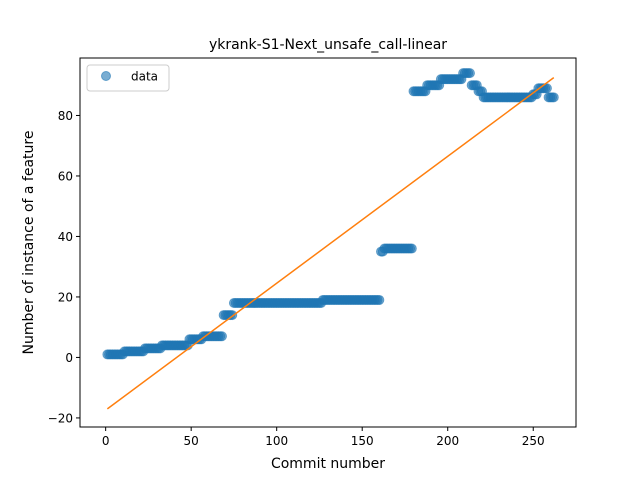 The width and height of the screenshot is (640, 480). I want to click on chart-title: ykrank-S1-Next_unsafe_call-linear, so click(328, 45).